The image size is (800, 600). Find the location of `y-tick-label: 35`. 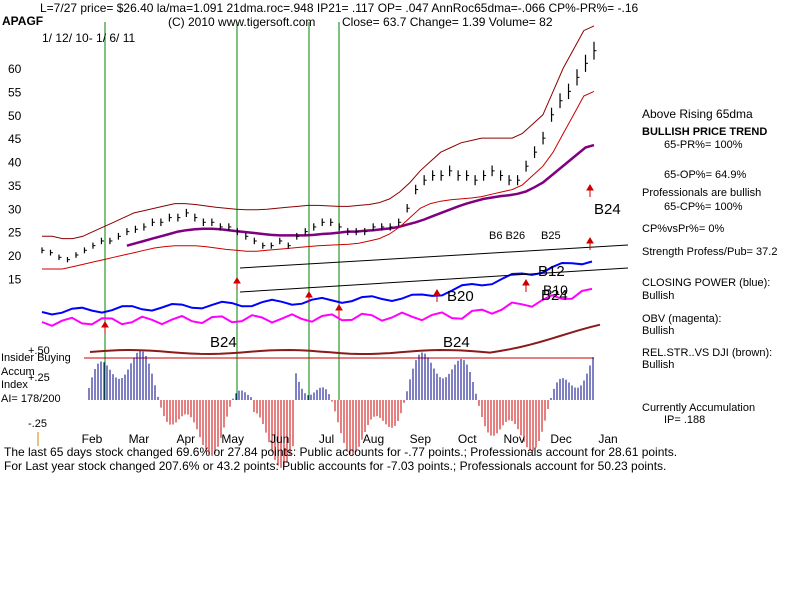

y-tick-label: 35 is located at coordinates (15, 186).